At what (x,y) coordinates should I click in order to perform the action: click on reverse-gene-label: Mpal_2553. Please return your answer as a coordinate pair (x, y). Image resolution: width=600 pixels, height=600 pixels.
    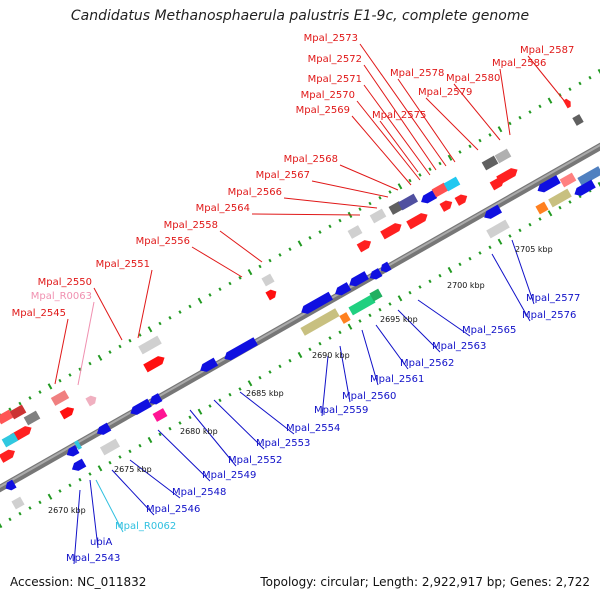
    Looking at the image, I should click on (283, 443).